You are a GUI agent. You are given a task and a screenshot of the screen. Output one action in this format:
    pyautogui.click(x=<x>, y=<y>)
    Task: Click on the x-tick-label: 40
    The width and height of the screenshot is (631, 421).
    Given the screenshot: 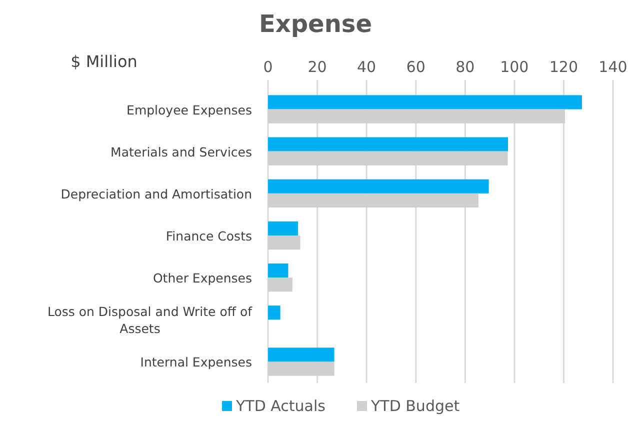 What is the action you would take?
    pyautogui.click(x=366, y=67)
    